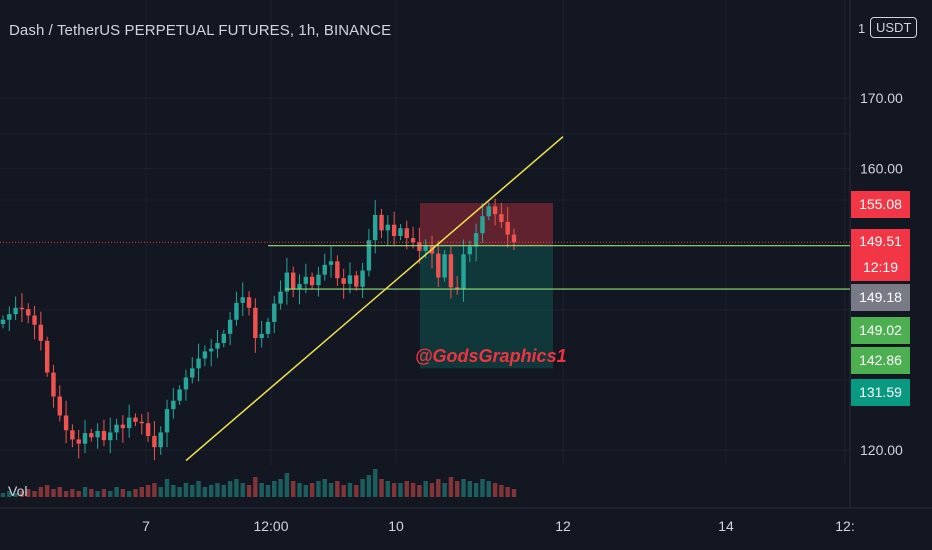  I want to click on x-tick-label: 10, so click(396, 526).